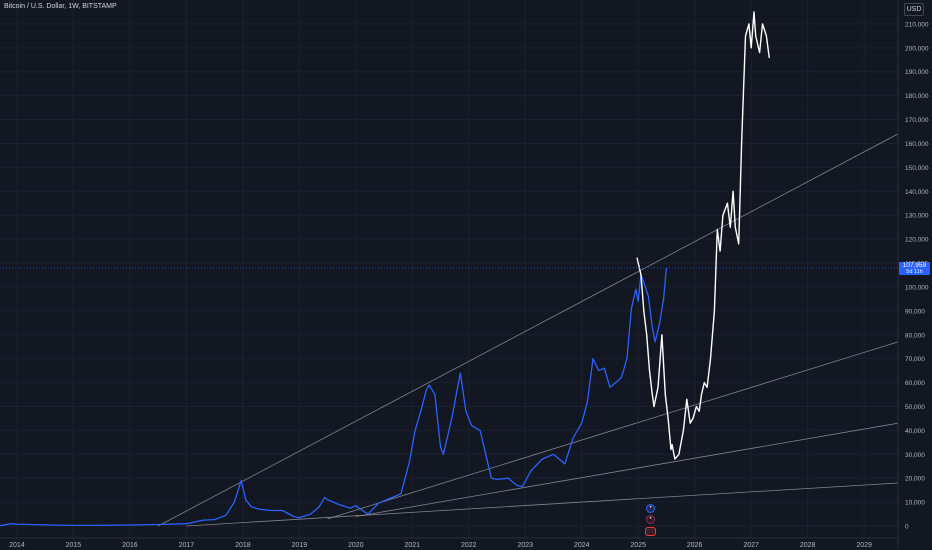 This screenshot has height=550, width=932. I want to click on x-tick-label: 2024, so click(582, 545).